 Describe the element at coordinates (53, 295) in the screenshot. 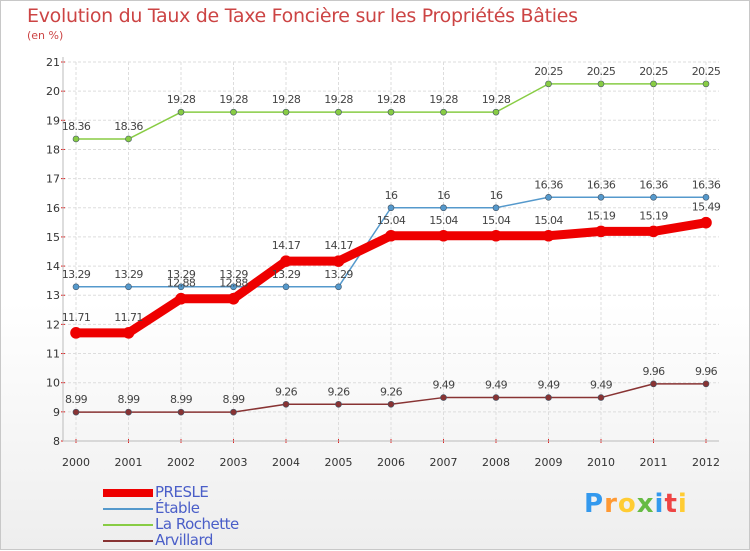

I see `y-tick-label: 13` at that location.